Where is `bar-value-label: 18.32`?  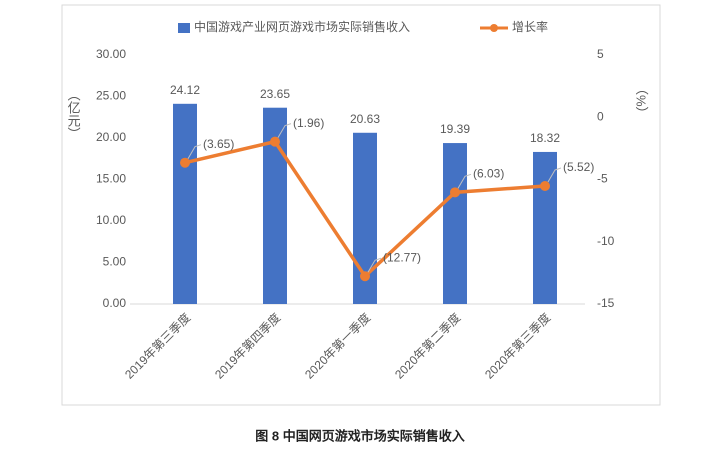 bar-value-label: 18.32 is located at coordinates (545, 138).